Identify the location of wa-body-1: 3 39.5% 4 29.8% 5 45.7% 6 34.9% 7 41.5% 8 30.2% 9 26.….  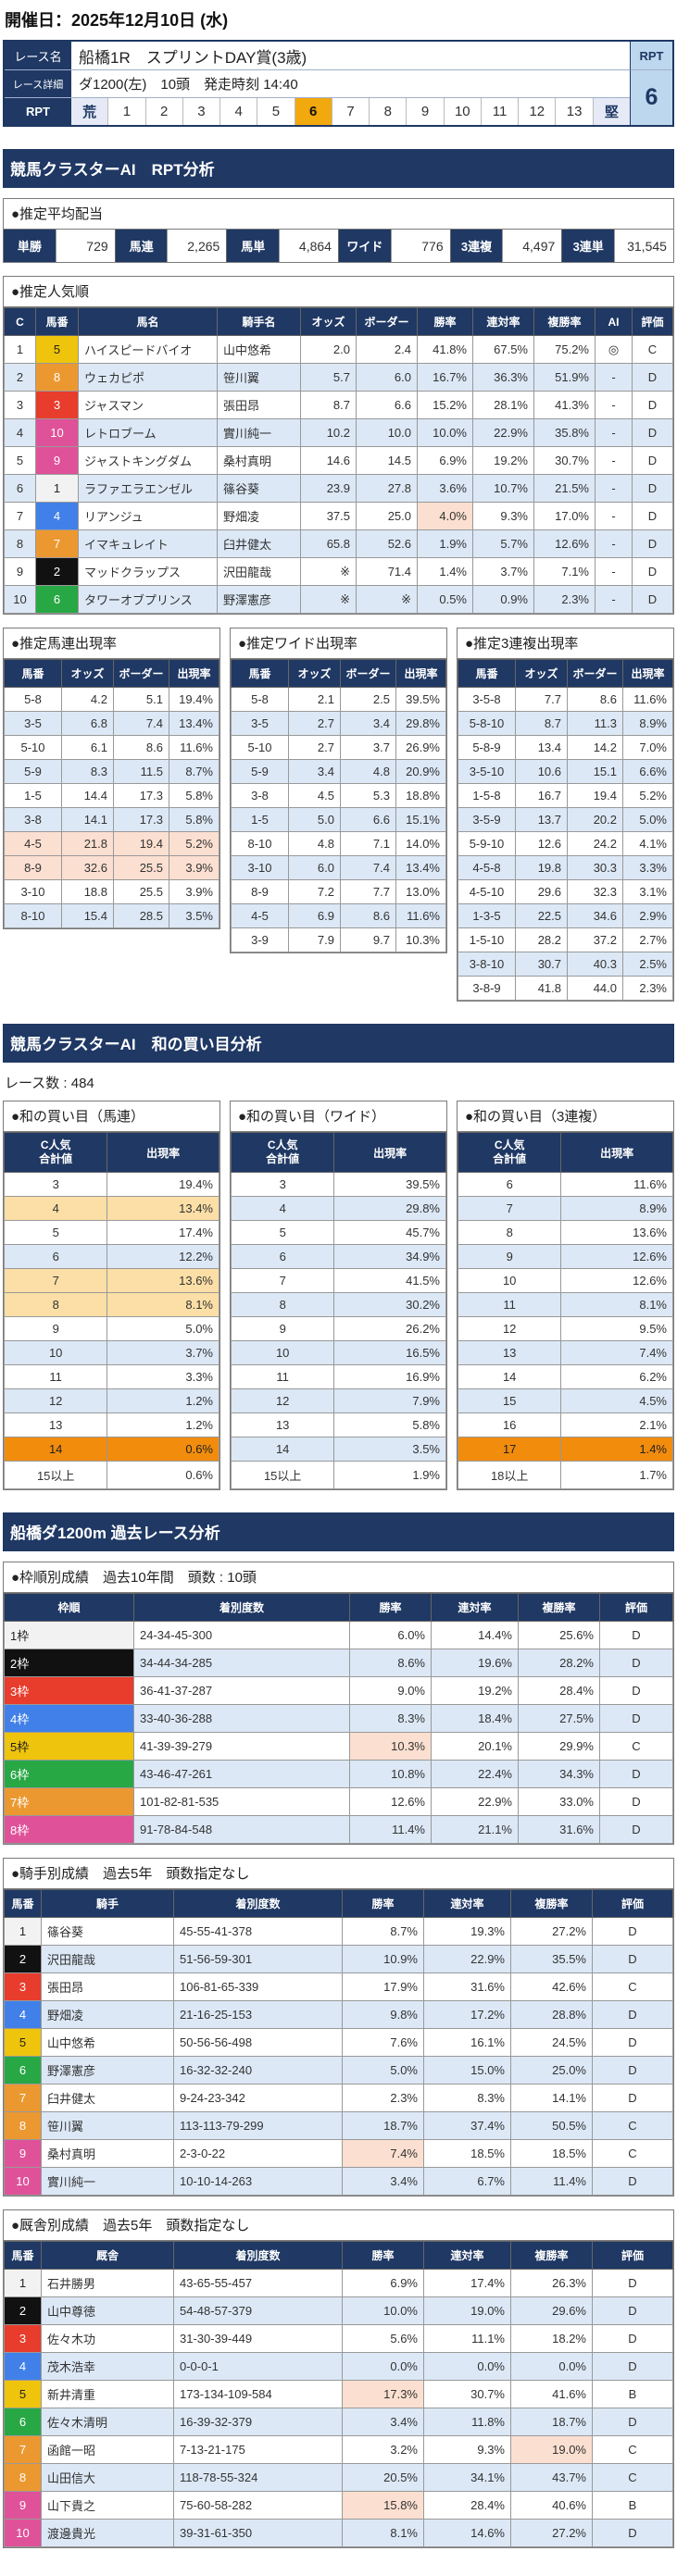
(338, 1330).